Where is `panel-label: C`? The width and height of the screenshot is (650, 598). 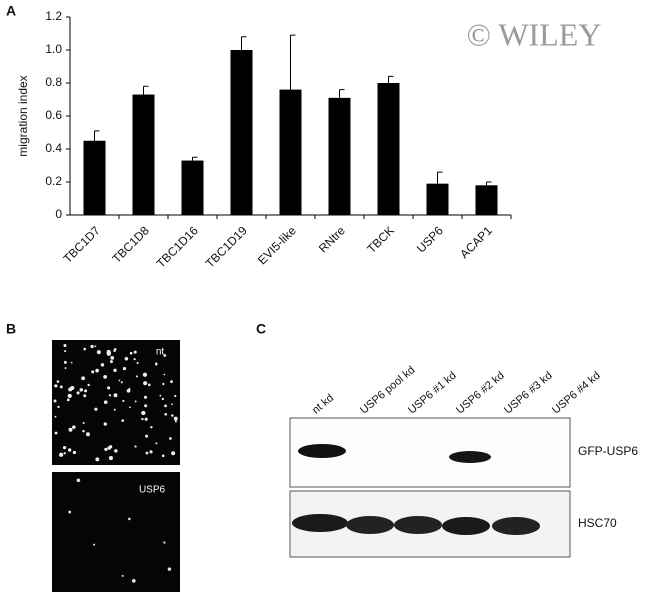 panel-label: C is located at coordinates (261, 329).